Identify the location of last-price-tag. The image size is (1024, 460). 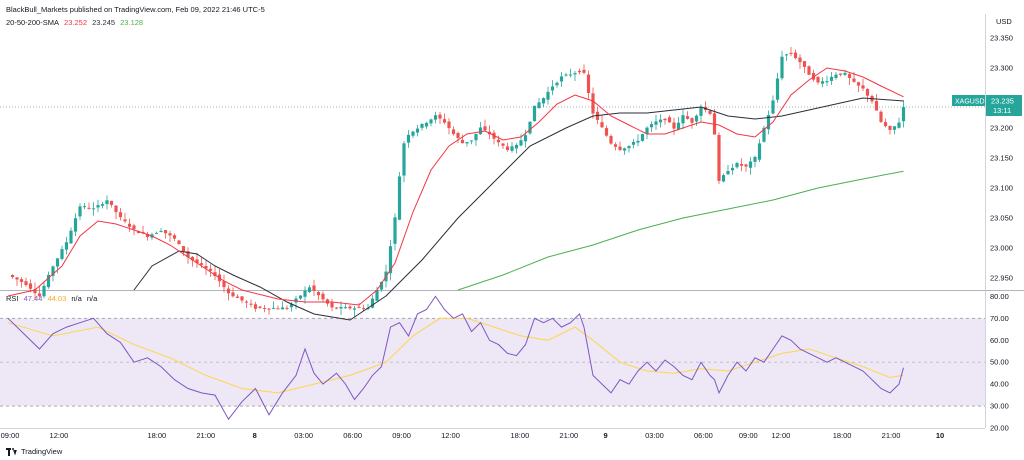
(1004, 105).